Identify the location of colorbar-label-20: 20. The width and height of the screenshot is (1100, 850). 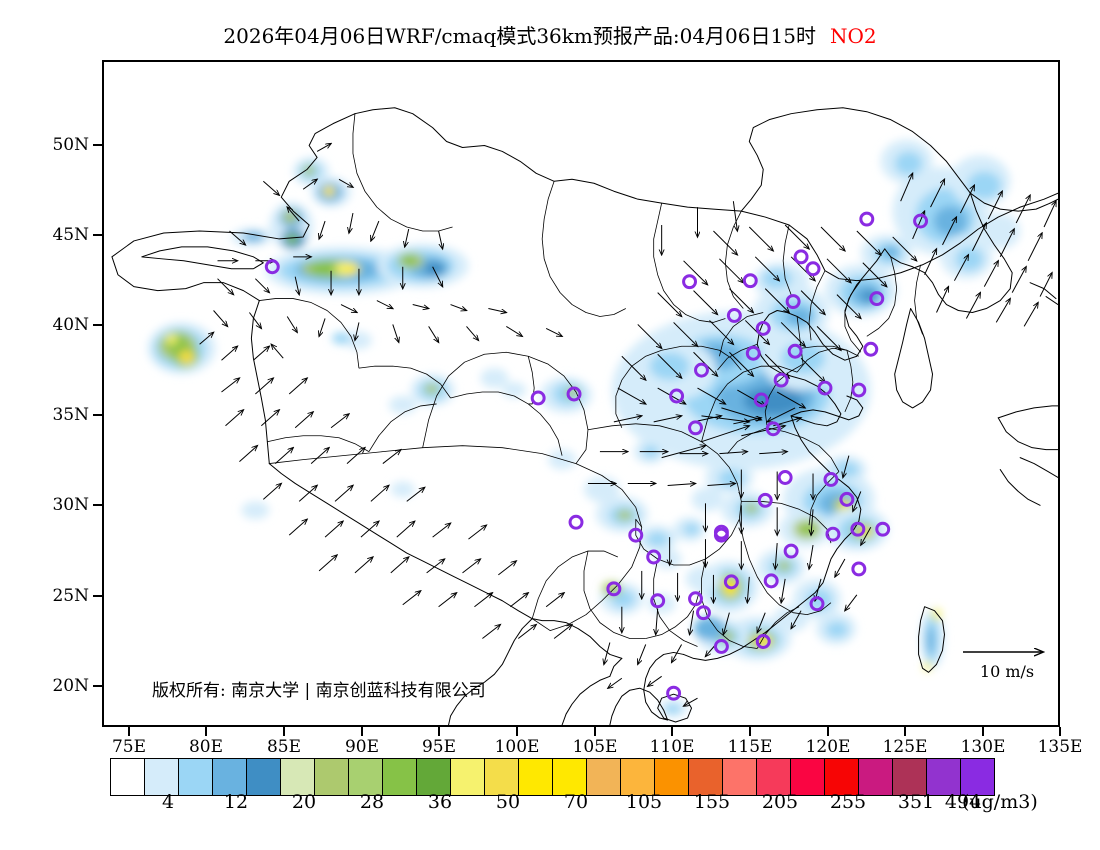
(304, 802).